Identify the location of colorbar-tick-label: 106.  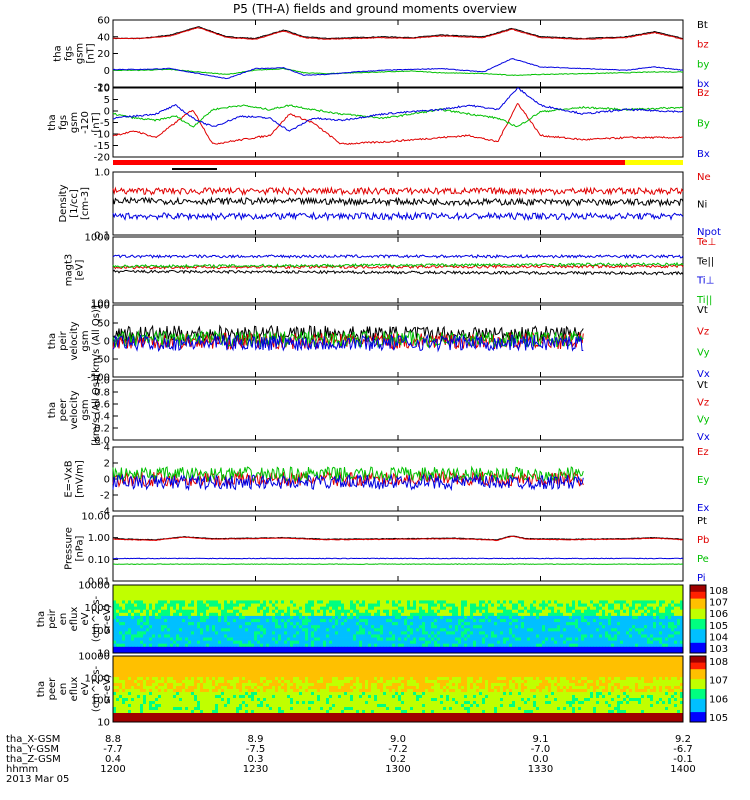
(718, 614).